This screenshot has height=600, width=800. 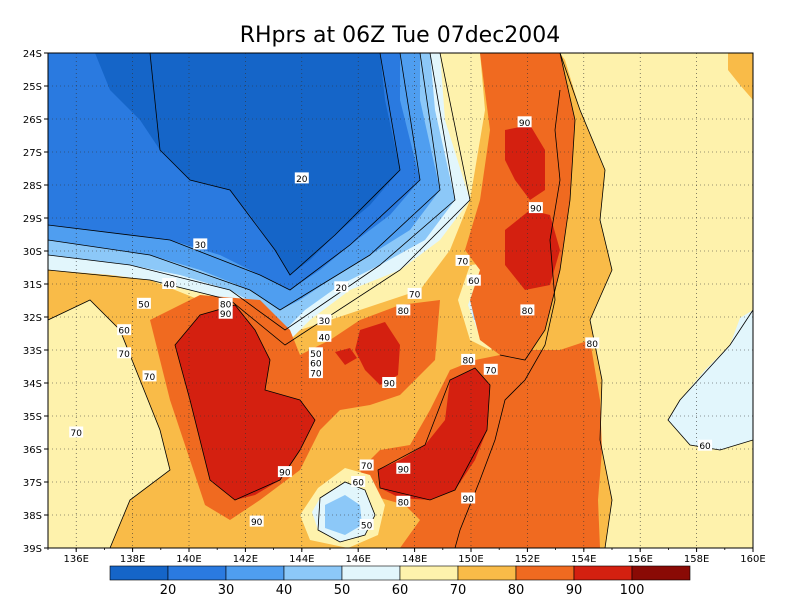 What do you see at coordinates (414, 559) in the screenshot?
I see `x-tick-label: 148E` at bounding box center [414, 559].